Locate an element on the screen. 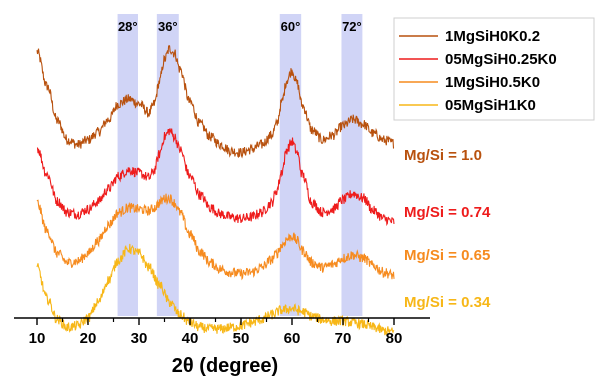 The width and height of the screenshot is (597, 378). x-tick-label-80: 80 is located at coordinates (394, 338).